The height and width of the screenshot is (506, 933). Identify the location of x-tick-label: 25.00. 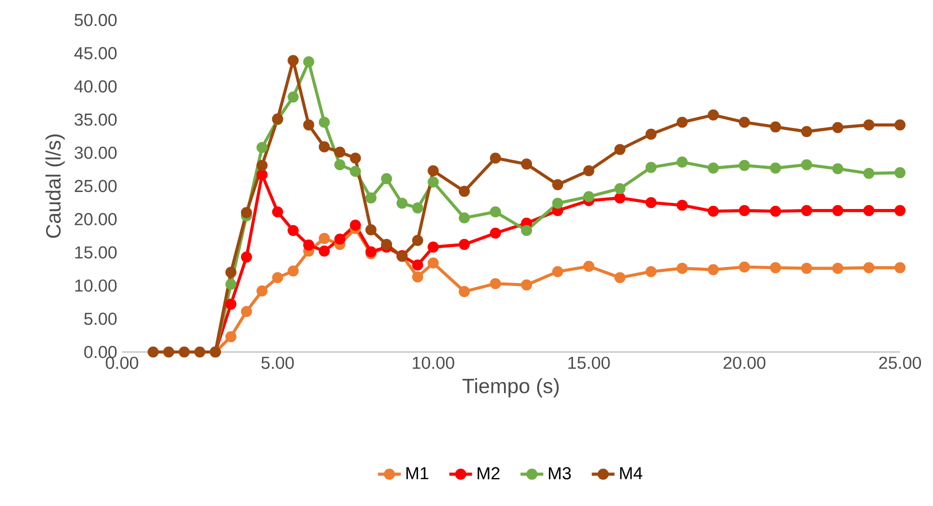
(900, 362).